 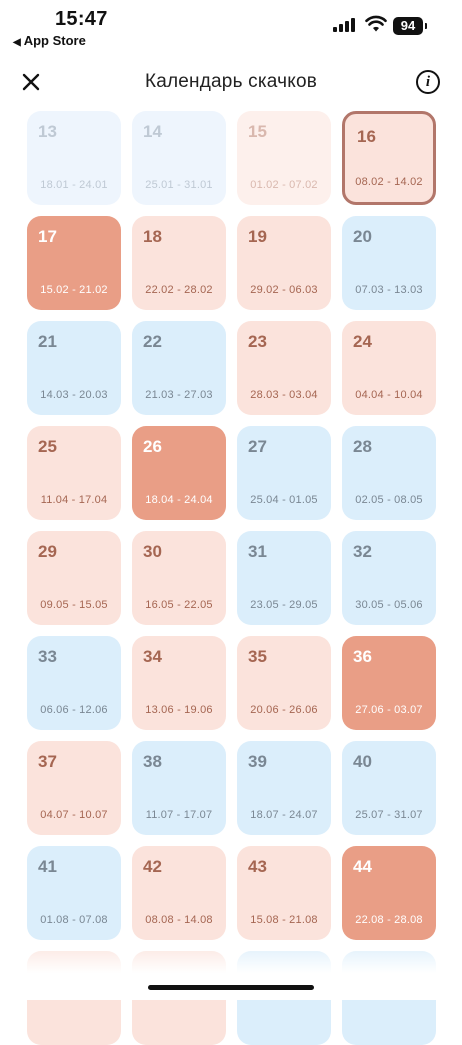 What do you see at coordinates (389, 788) in the screenshot?
I see `week-cell: 40 25.07 - 31.07` at bounding box center [389, 788].